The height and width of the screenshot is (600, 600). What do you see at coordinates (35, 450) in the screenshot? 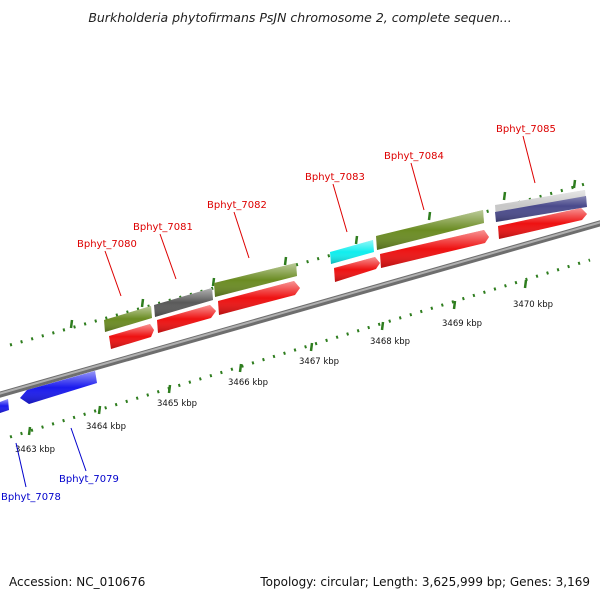
I see `scale-label: 3463 kbp` at bounding box center [35, 450].